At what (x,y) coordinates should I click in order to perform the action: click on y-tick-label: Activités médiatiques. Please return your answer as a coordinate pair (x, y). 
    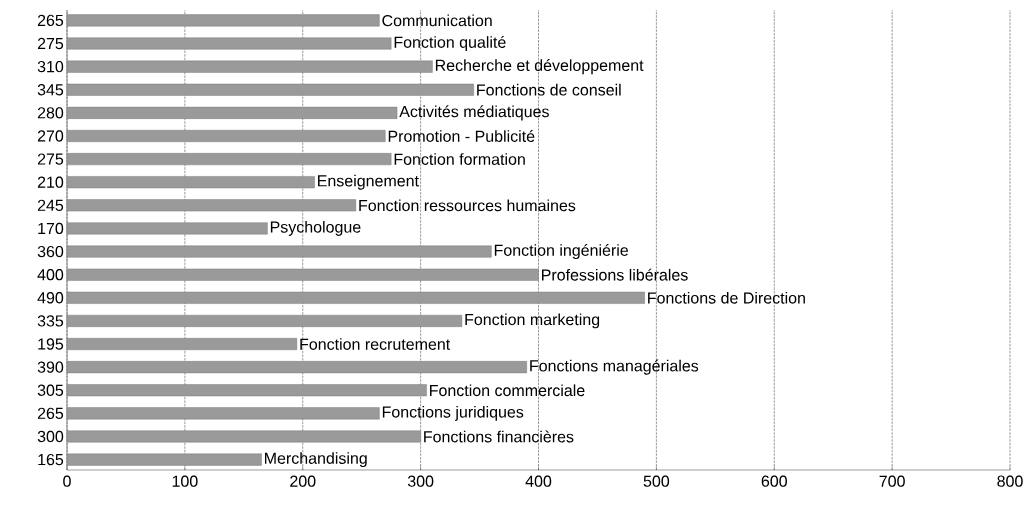
    Looking at the image, I should click on (474, 113).